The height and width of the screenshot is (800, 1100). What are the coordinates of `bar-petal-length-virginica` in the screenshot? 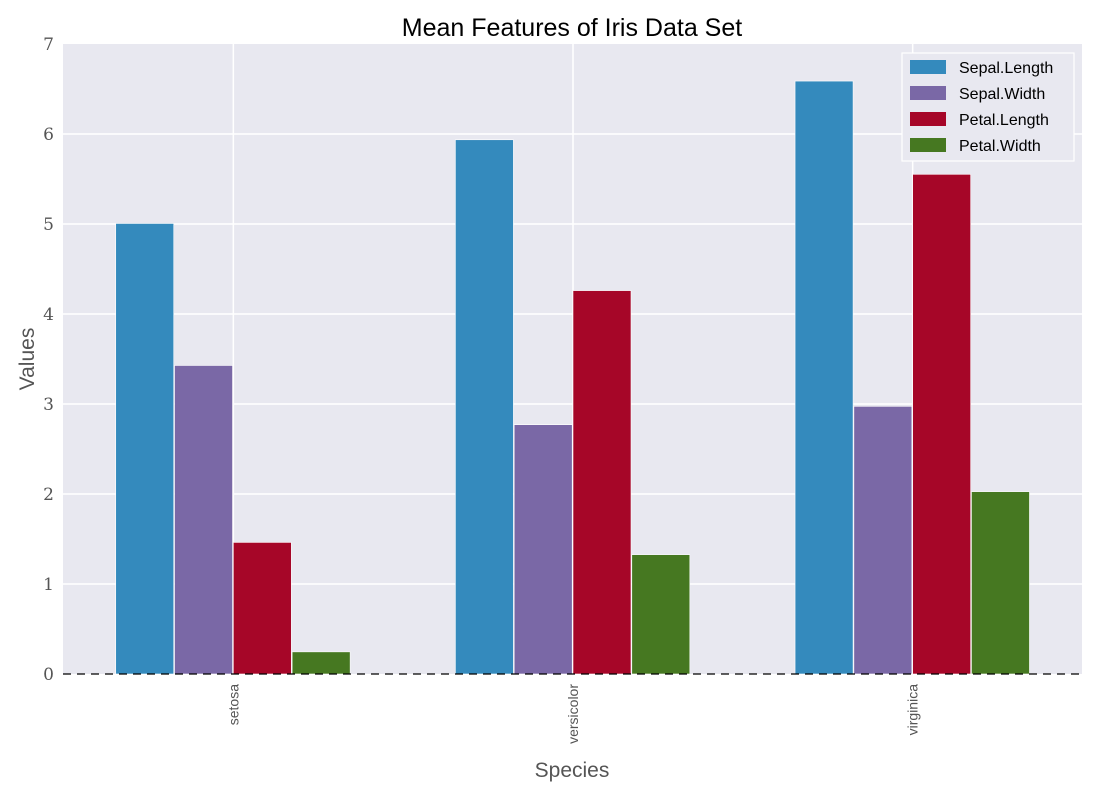 It's located at (941, 424).